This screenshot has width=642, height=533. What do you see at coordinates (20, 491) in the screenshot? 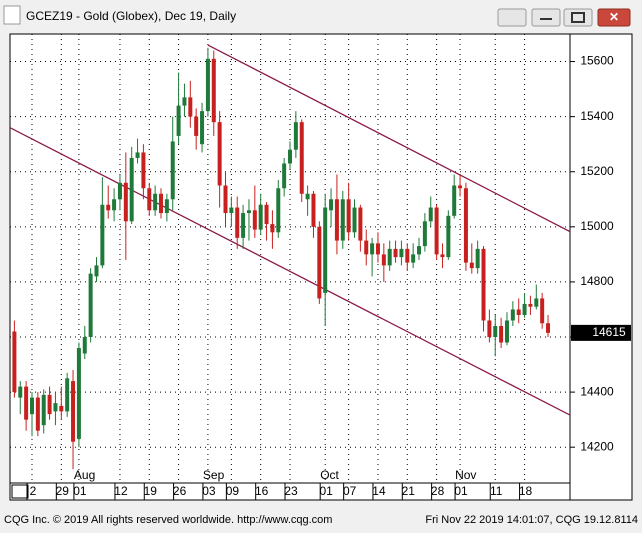
I see `scroll-box` at bounding box center [20, 491].